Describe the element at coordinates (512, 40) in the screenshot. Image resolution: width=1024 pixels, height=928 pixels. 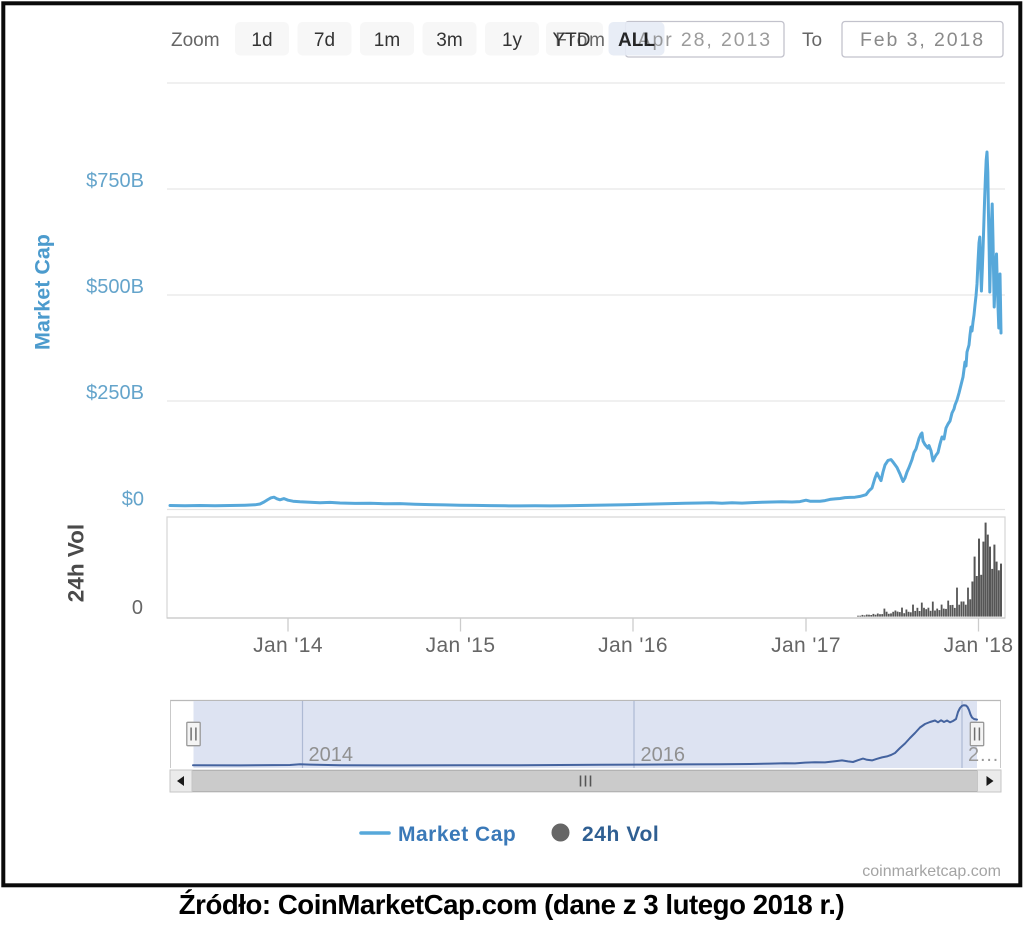
I see `svg-text: 1y` at that location.